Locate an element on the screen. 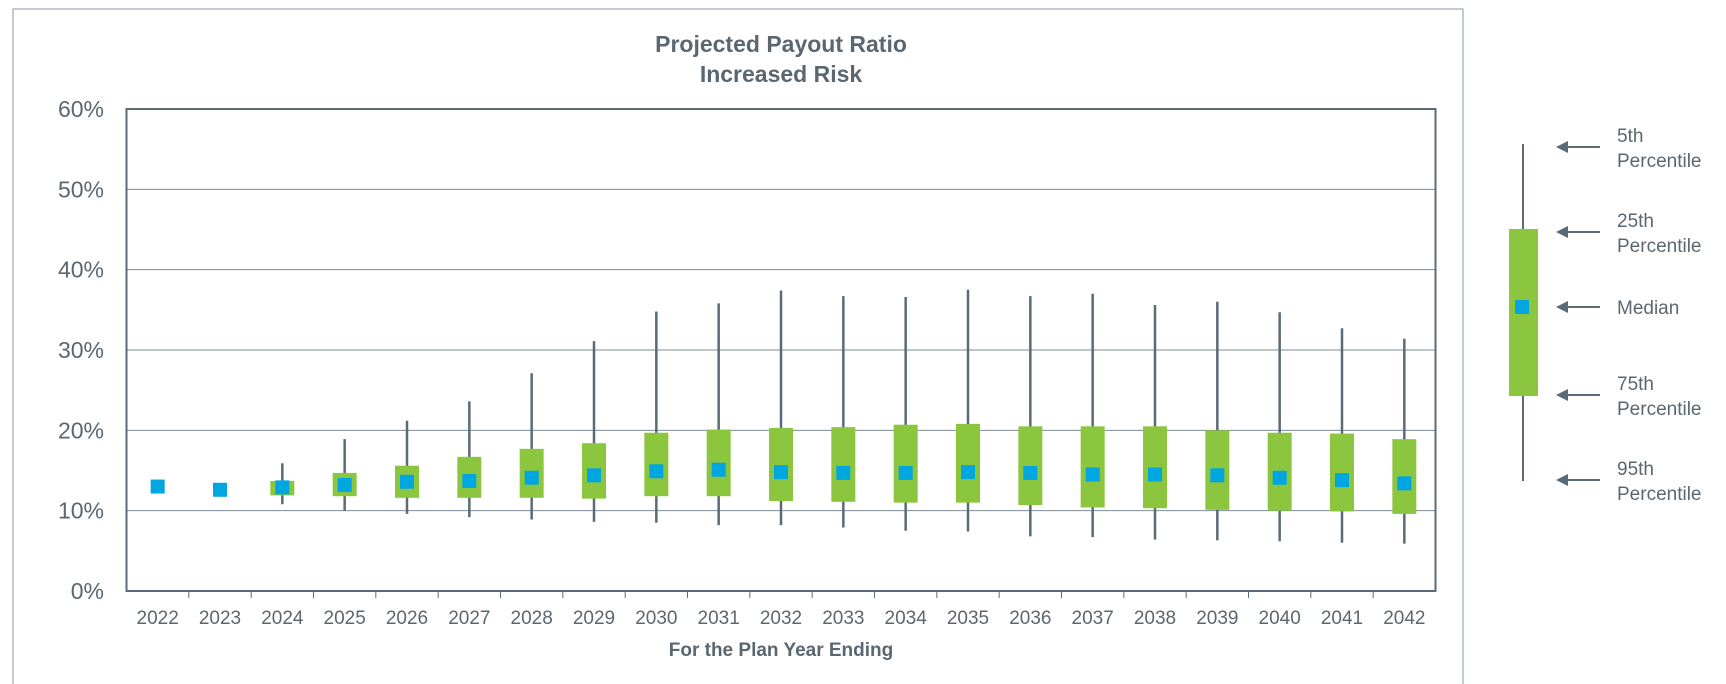  y-tick-label: 50% is located at coordinates (81, 189).